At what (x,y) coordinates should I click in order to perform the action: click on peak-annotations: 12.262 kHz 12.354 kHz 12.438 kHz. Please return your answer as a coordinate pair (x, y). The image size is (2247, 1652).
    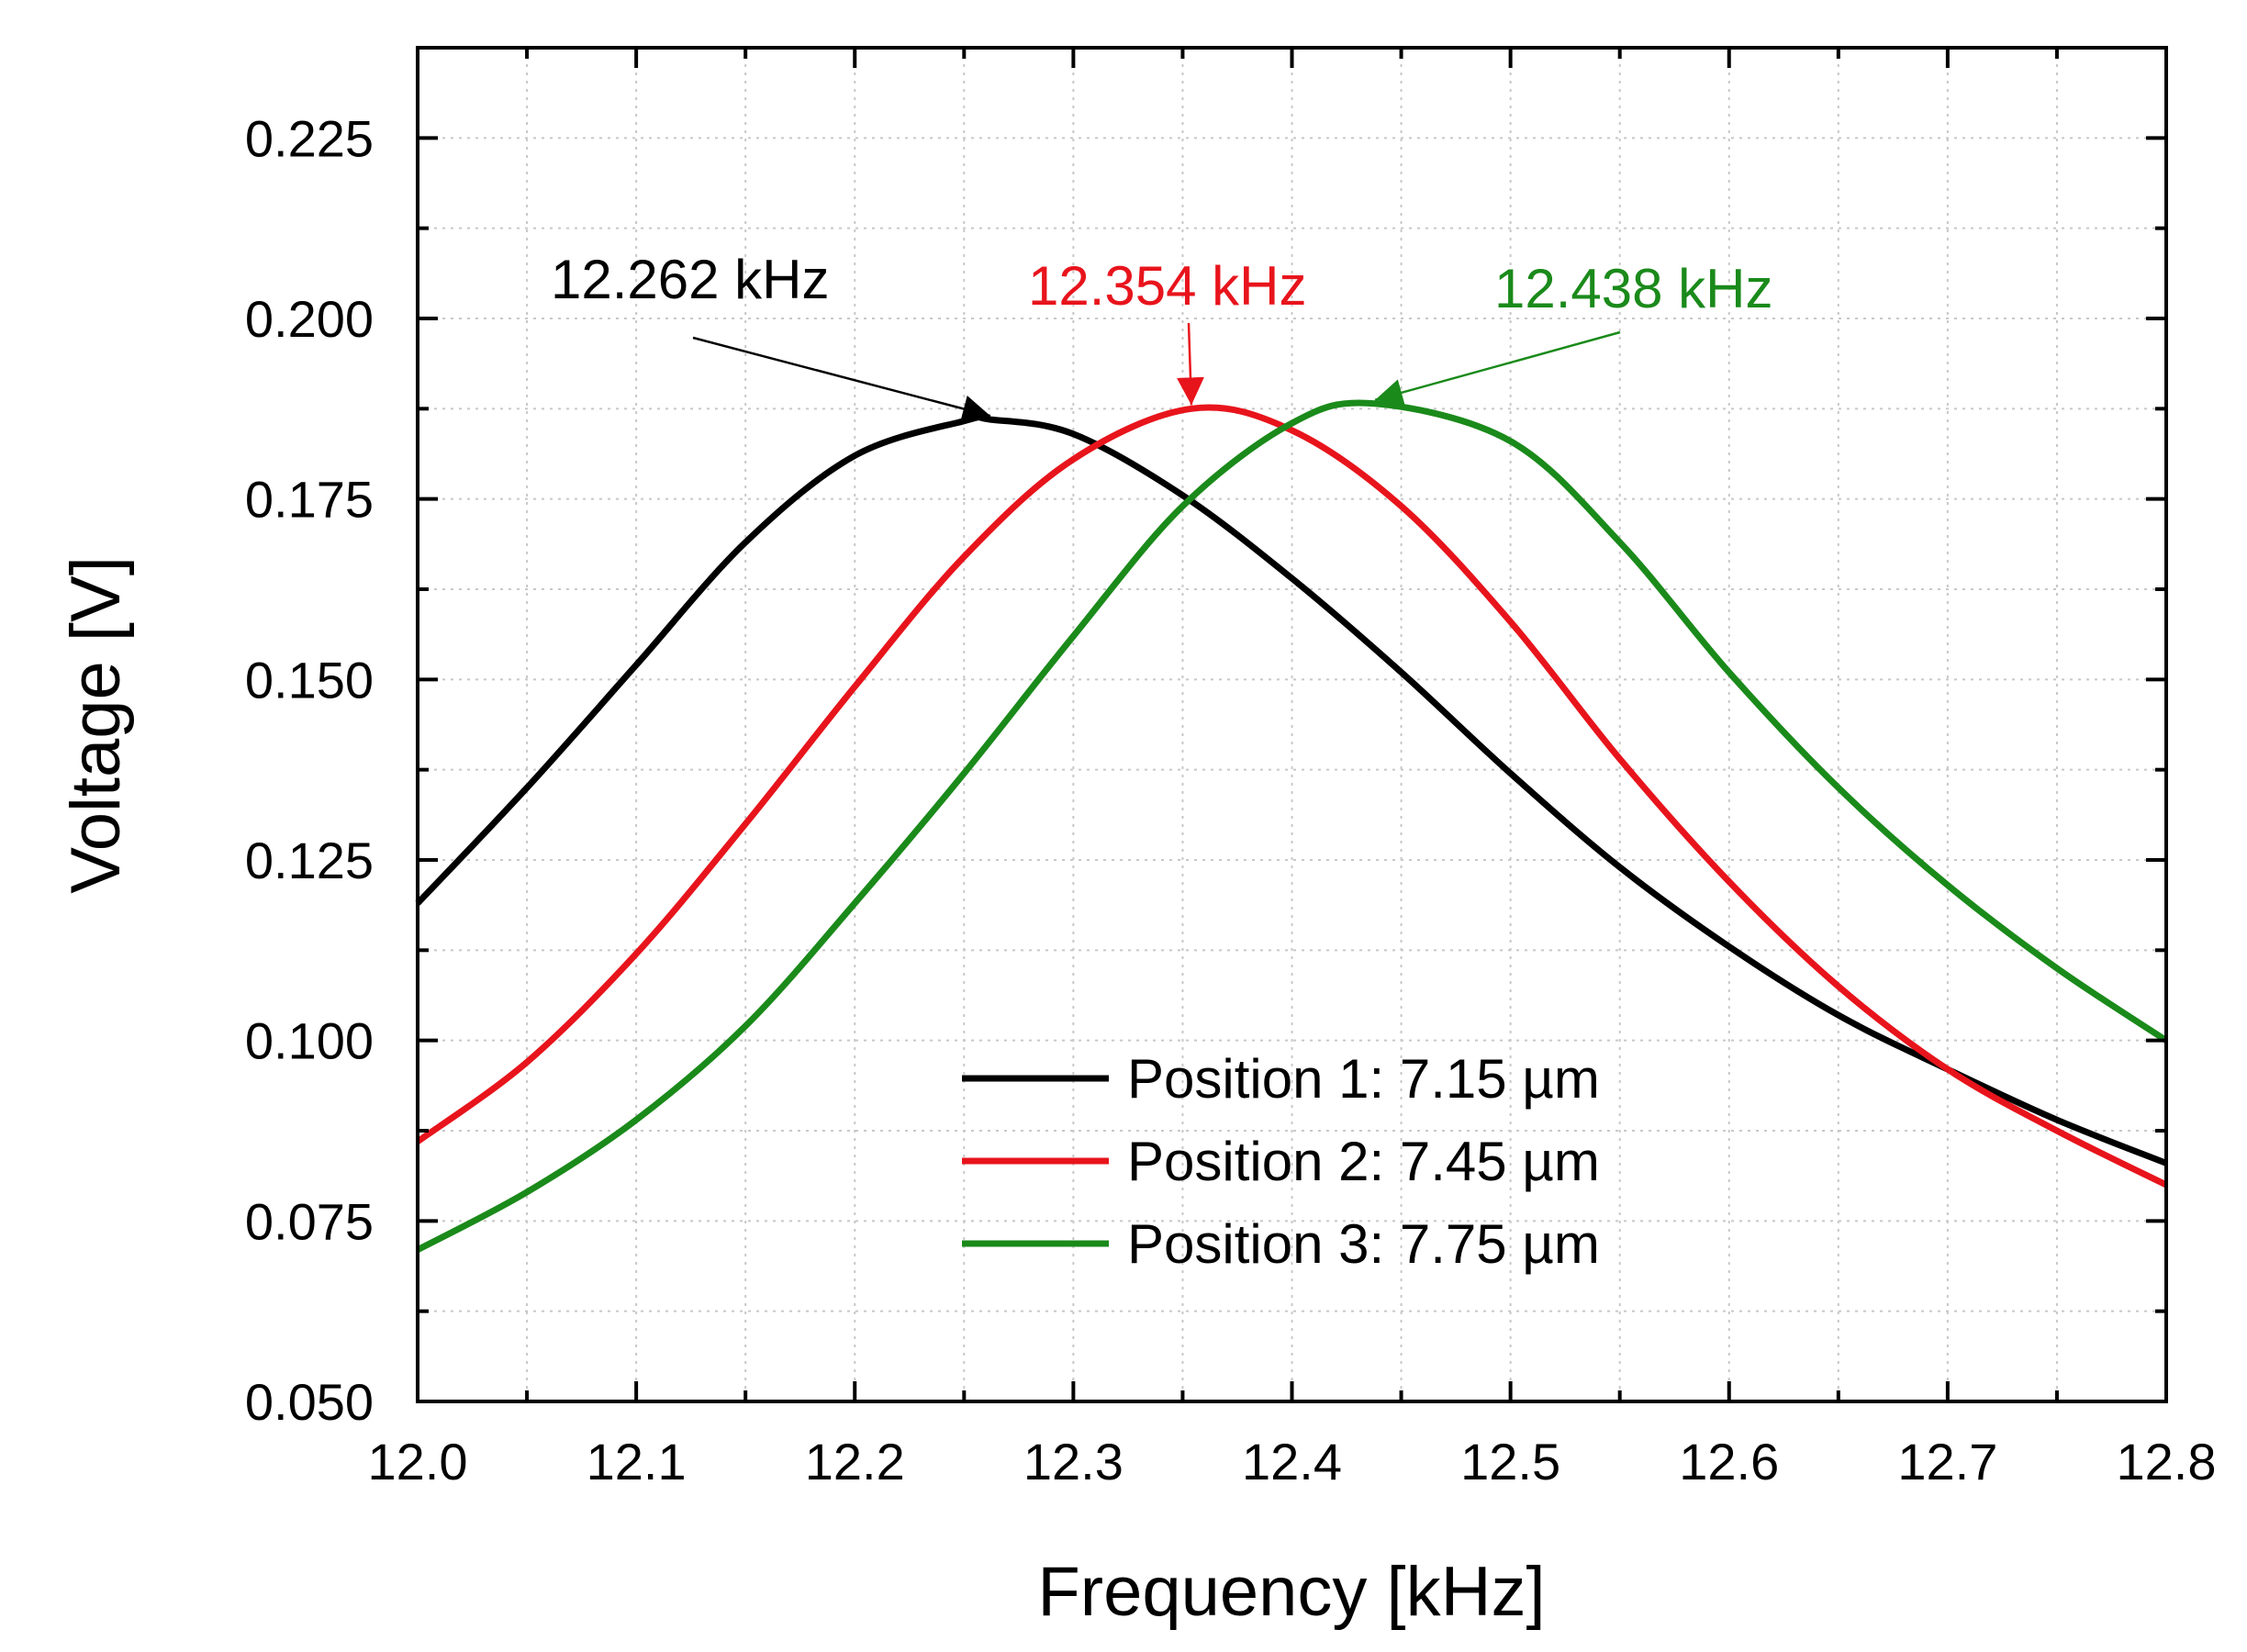
    Looking at the image, I should click on (1162, 336).